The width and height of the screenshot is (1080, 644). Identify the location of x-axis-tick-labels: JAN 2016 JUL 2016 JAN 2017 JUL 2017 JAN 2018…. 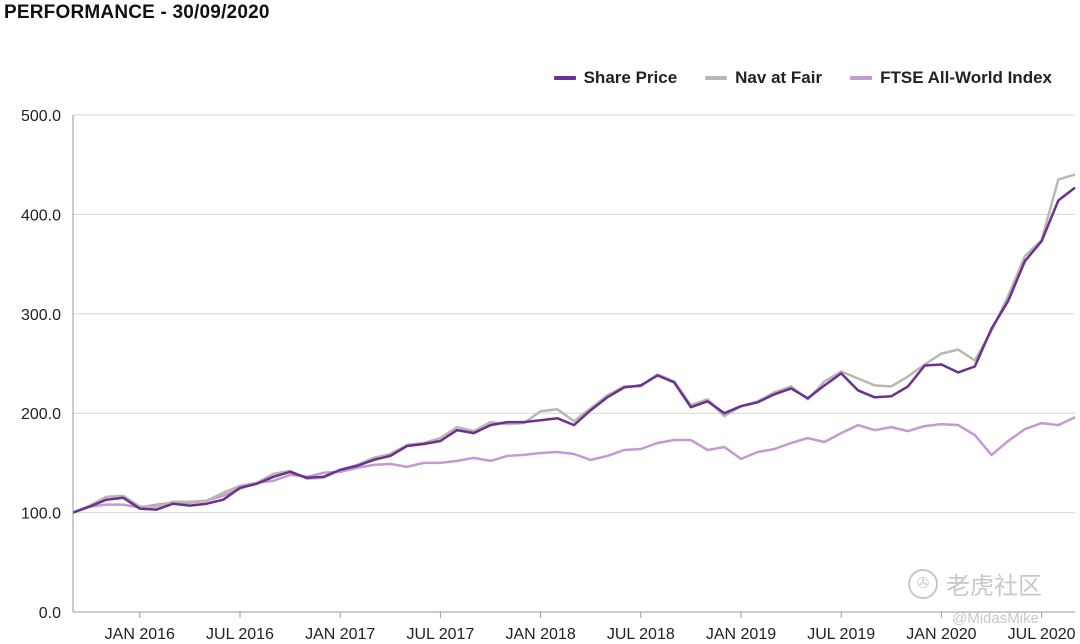
(590, 627).